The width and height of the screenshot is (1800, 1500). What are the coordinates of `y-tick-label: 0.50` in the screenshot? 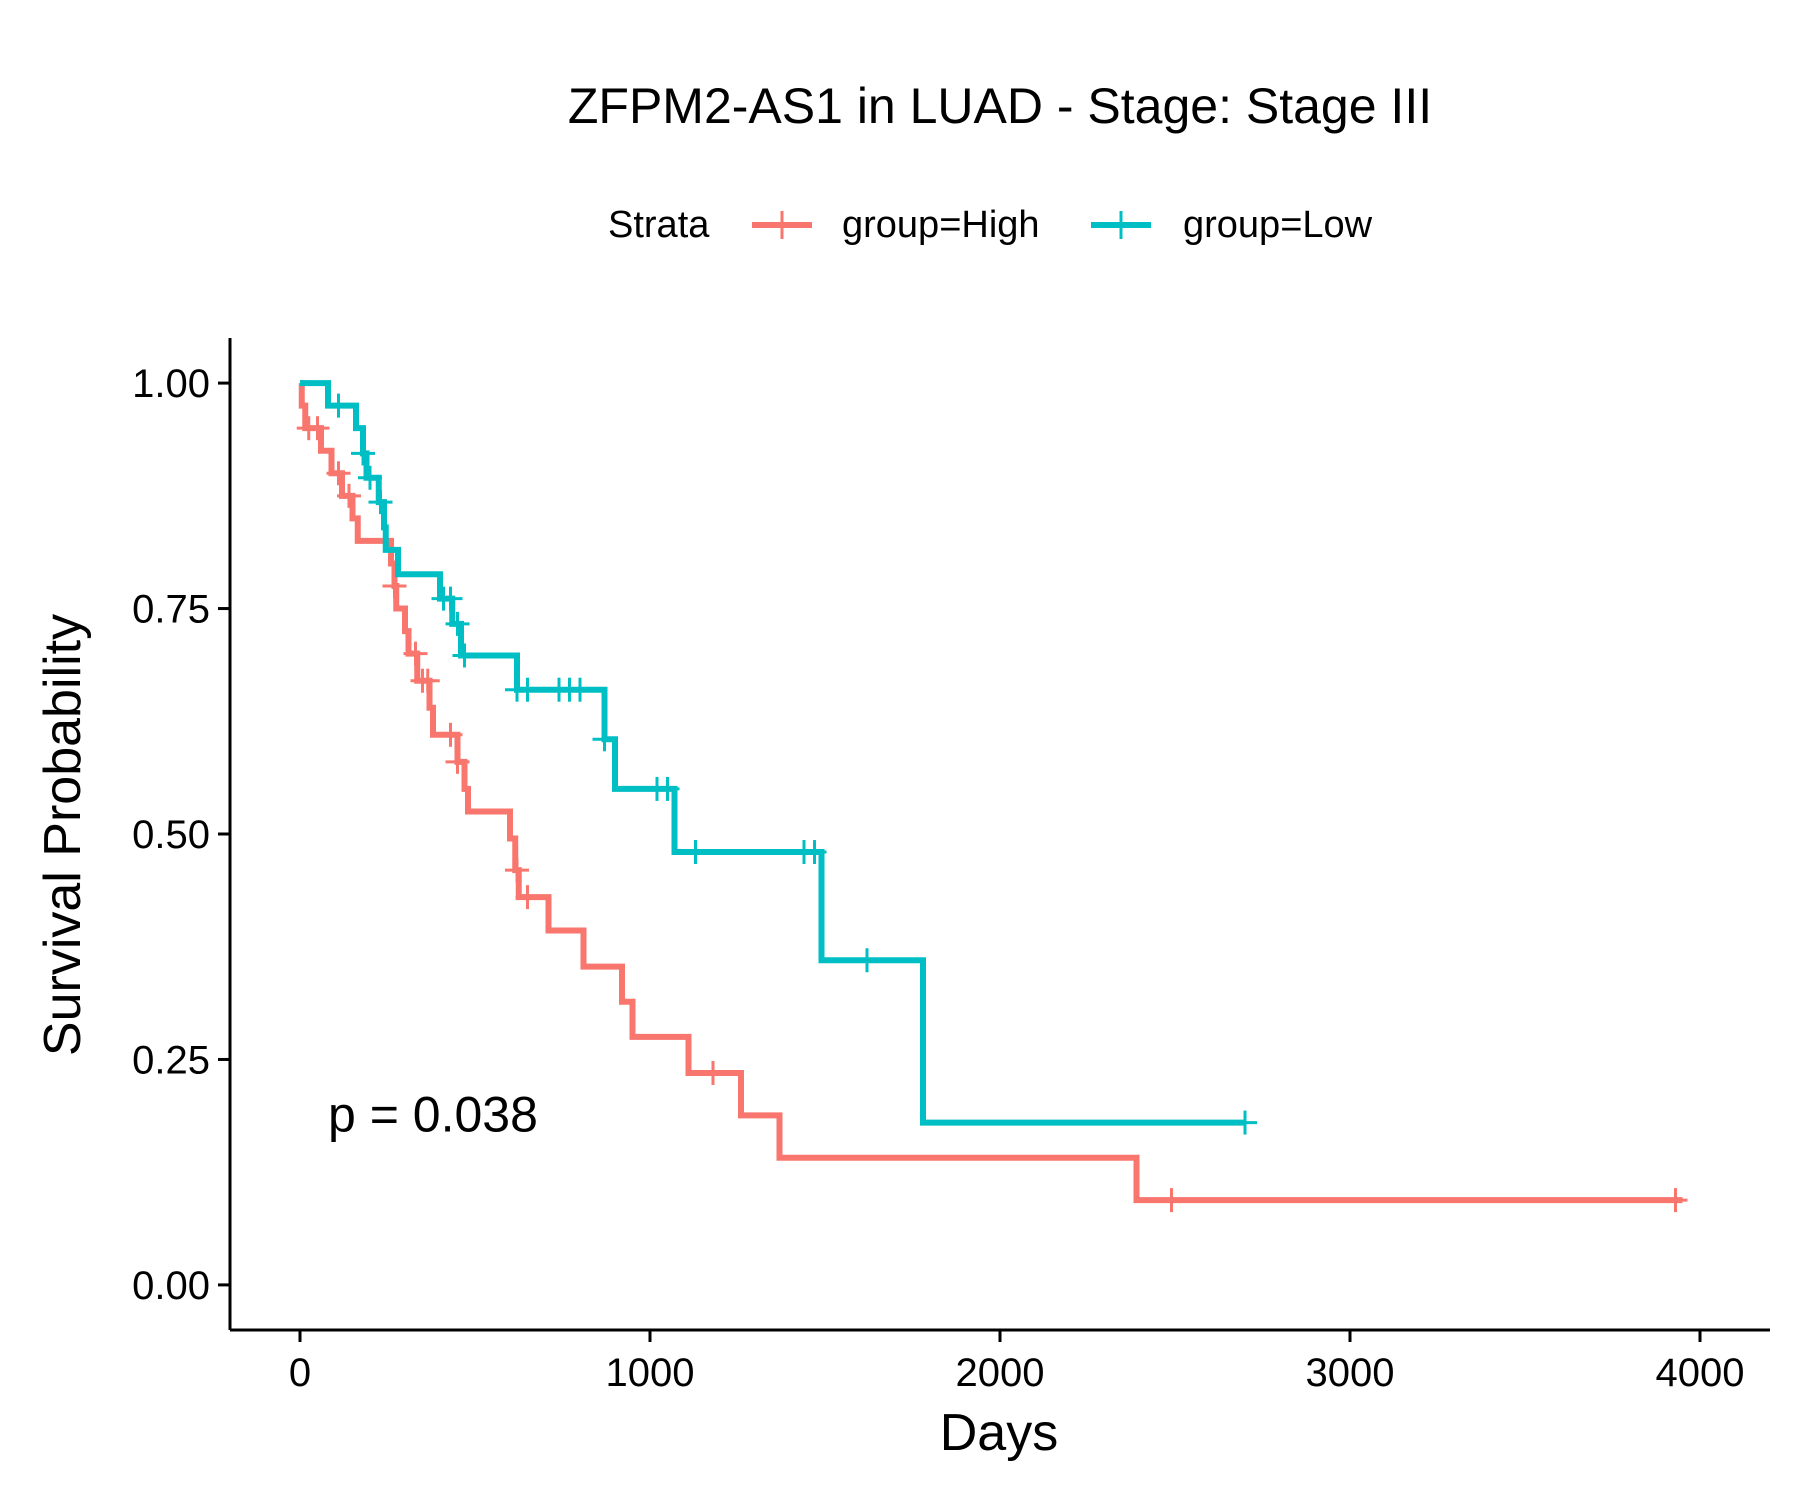 It's located at (171, 835).